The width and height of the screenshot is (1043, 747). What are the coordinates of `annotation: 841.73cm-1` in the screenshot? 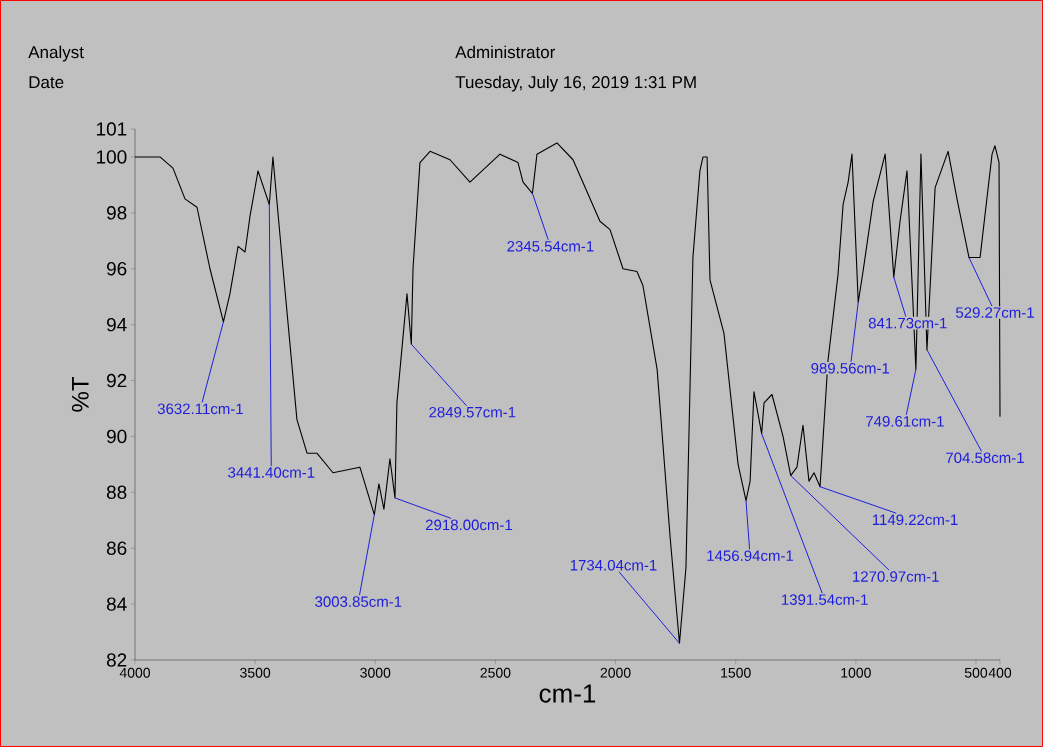 It's located at (907, 323).